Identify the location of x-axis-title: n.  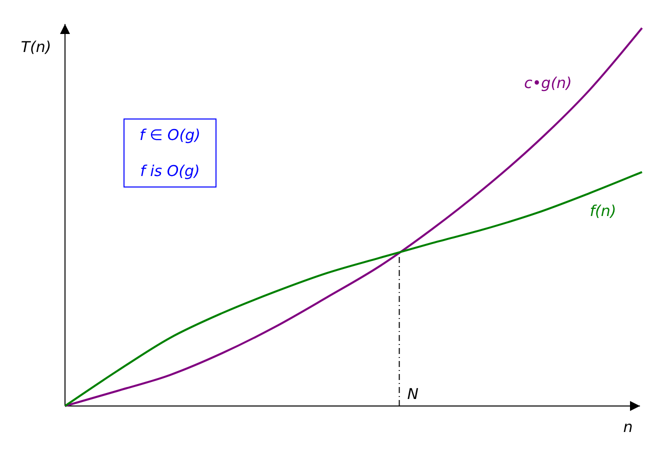
(628, 427).